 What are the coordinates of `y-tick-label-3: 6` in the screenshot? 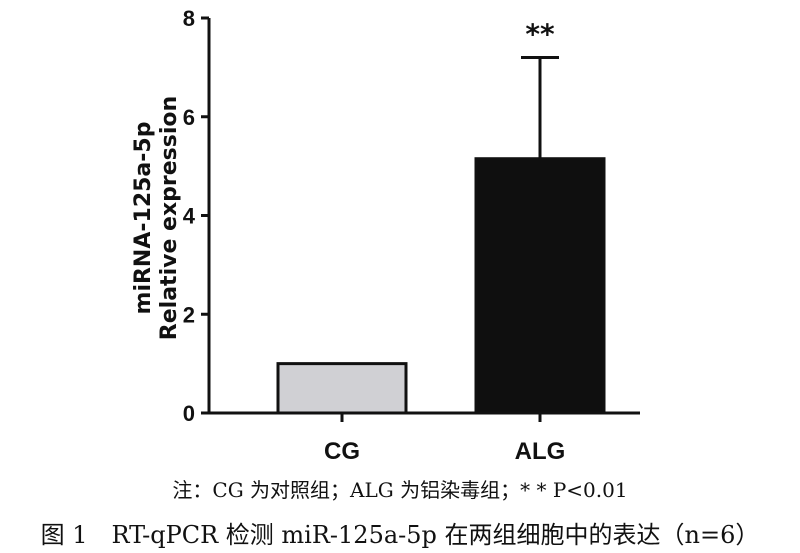 It's located at (189, 117).